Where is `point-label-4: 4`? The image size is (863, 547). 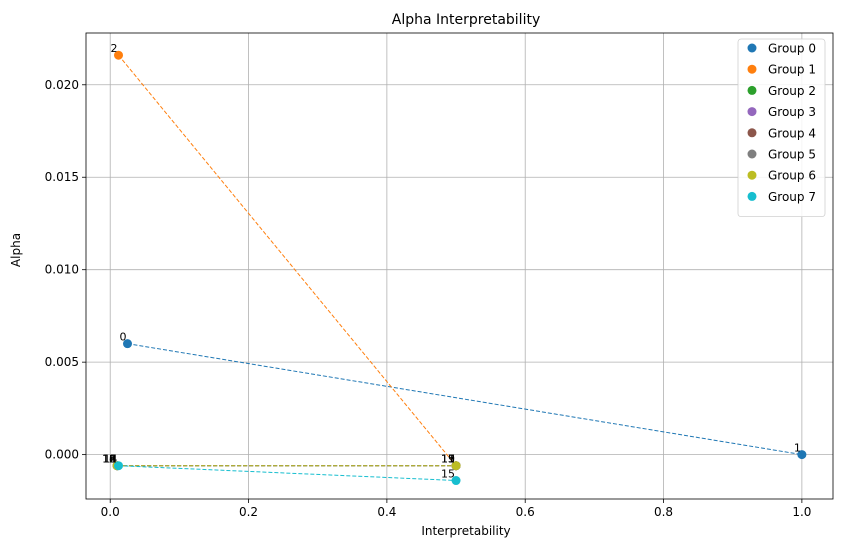
point-label-4: 4 is located at coordinates (112, 459).